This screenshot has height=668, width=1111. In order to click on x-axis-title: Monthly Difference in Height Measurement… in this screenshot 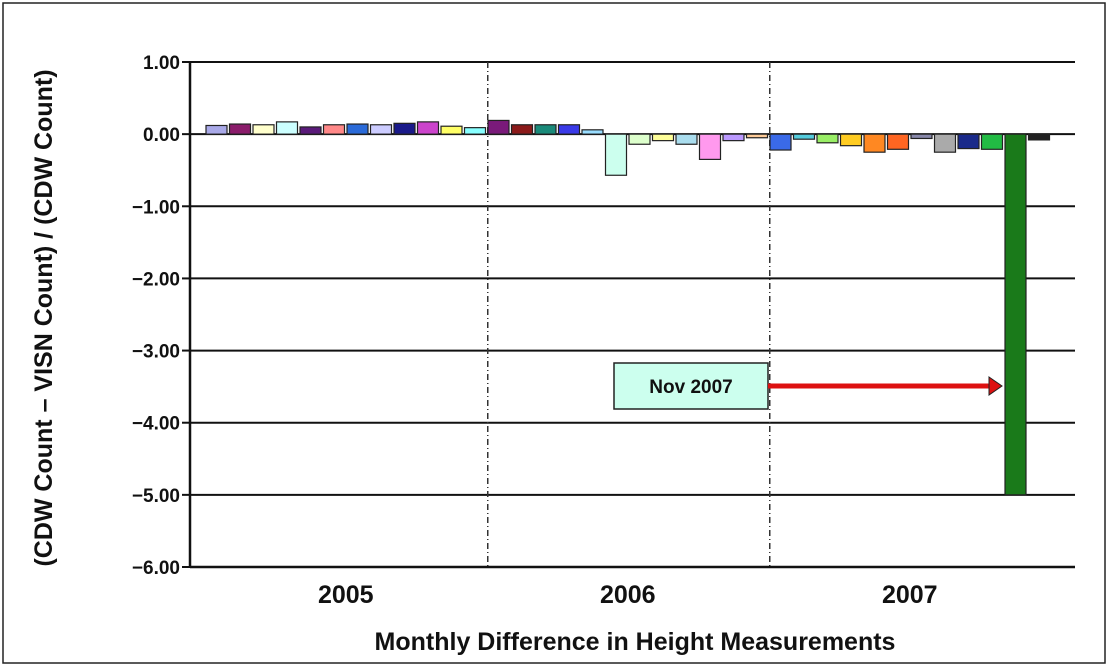, I will do `click(635, 642)`.